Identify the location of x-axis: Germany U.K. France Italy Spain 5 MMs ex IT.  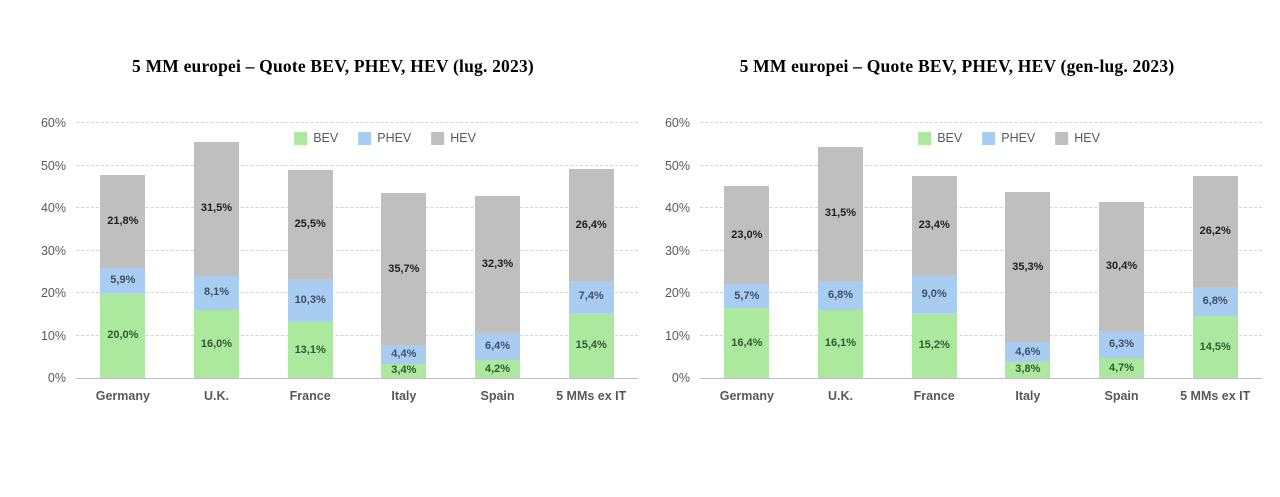
(957, 396).